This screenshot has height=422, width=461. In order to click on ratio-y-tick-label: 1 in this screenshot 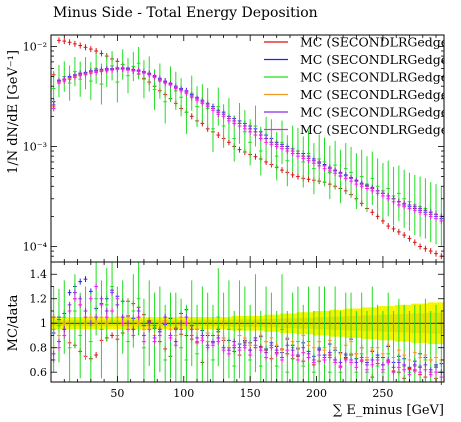, I will do `click(43, 323)`.